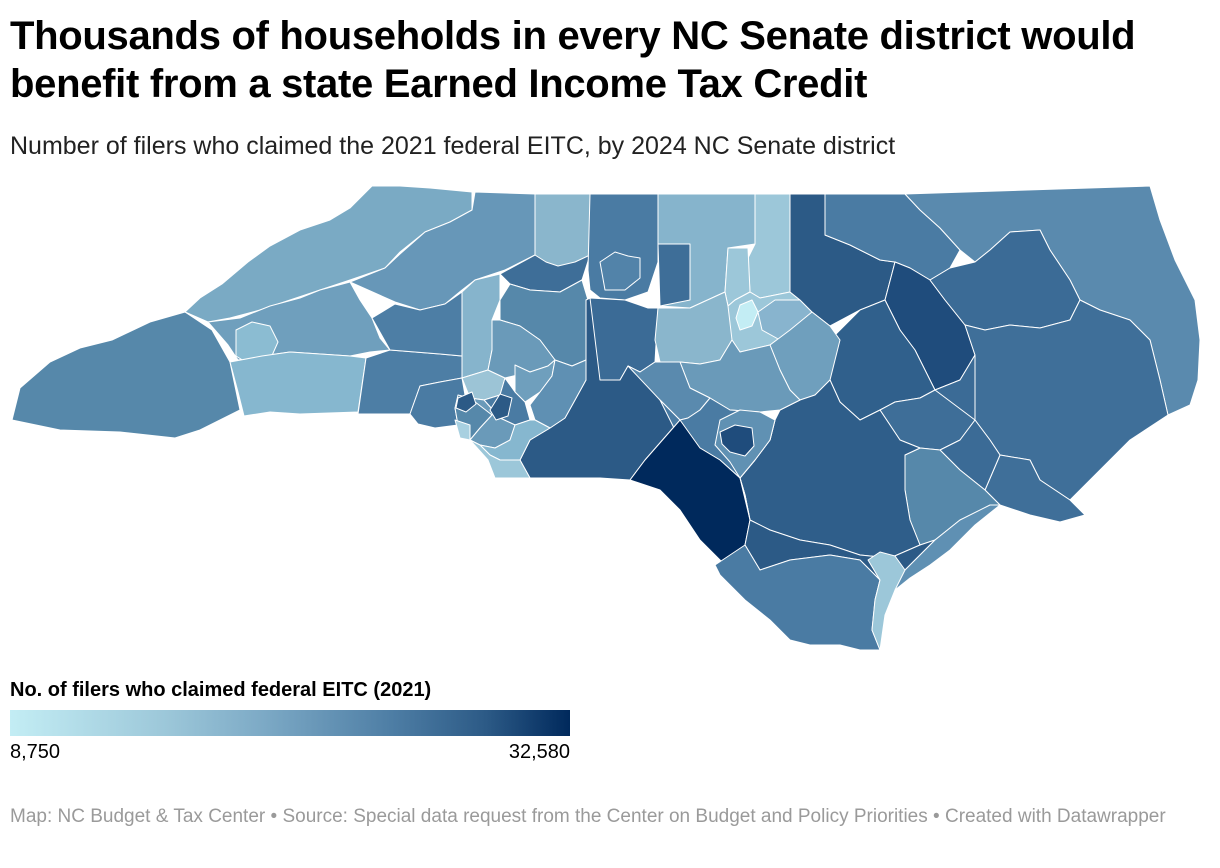  Describe the element at coordinates (737, 440) in the screenshot. I see `district-fayetteville` at that location.